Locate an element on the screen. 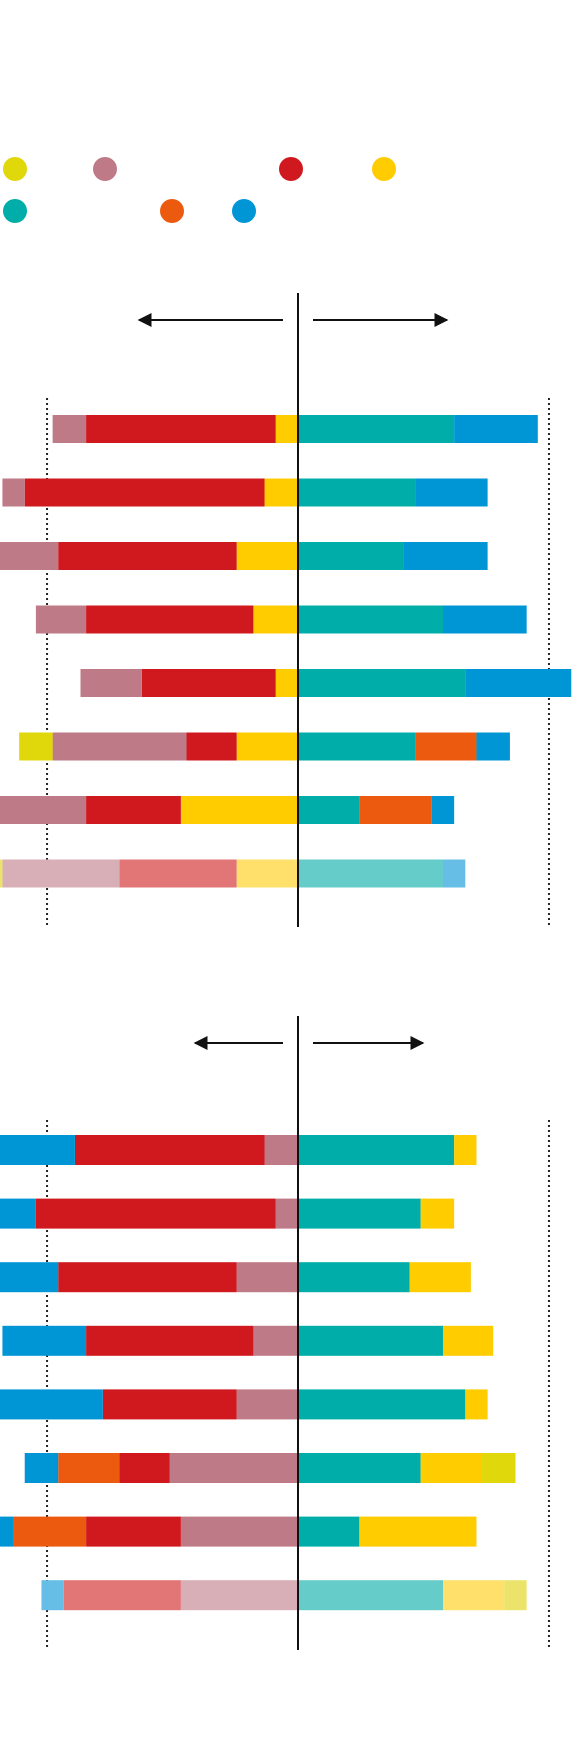  bar-row-5-right-blue is located at coordinates (518, 683).